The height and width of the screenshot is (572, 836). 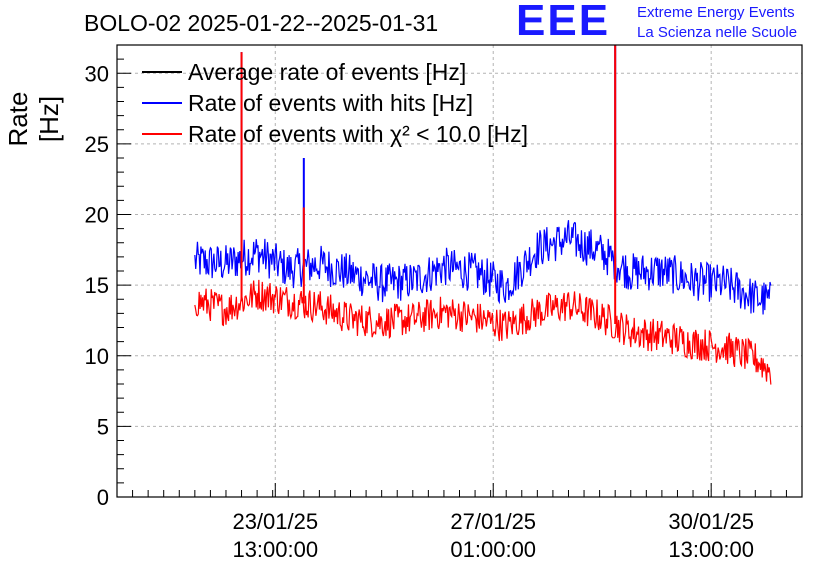 What do you see at coordinates (103, 497) in the screenshot?
I see `y-tick-label: 0` at bounding box center [103, 497].